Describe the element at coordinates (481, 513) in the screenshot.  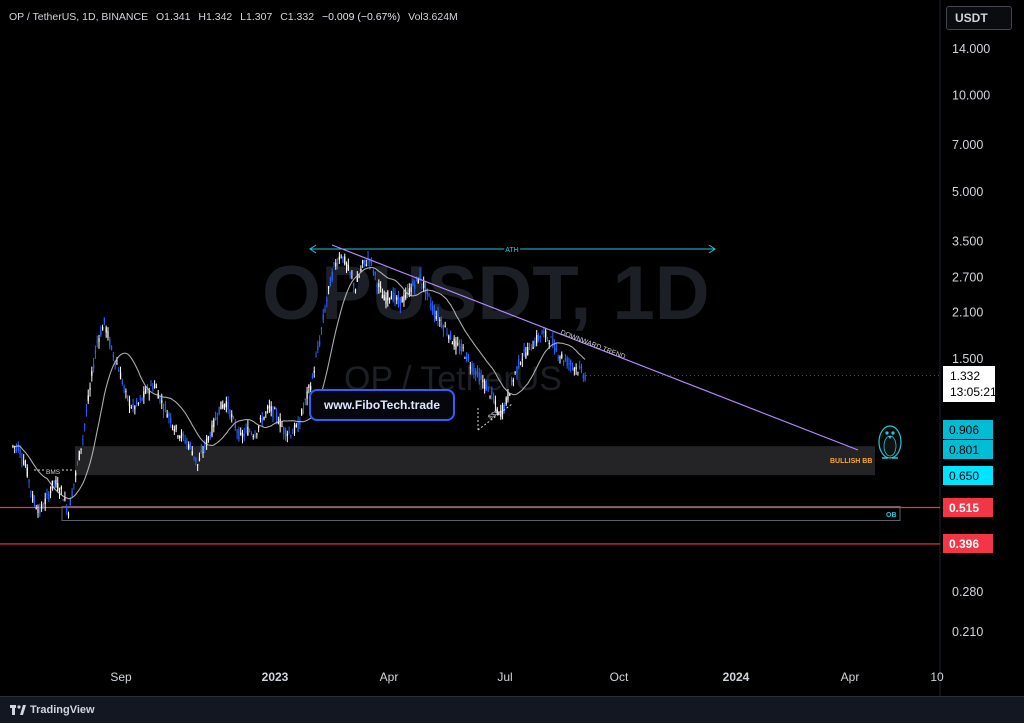
I see `ob-zone` at that location.